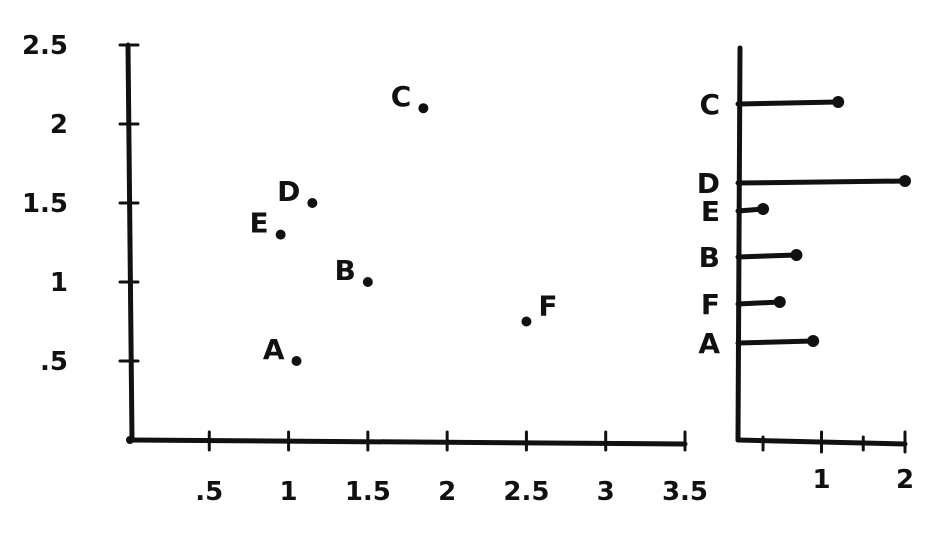  I want to click on point-label: C, so click(401, 96).